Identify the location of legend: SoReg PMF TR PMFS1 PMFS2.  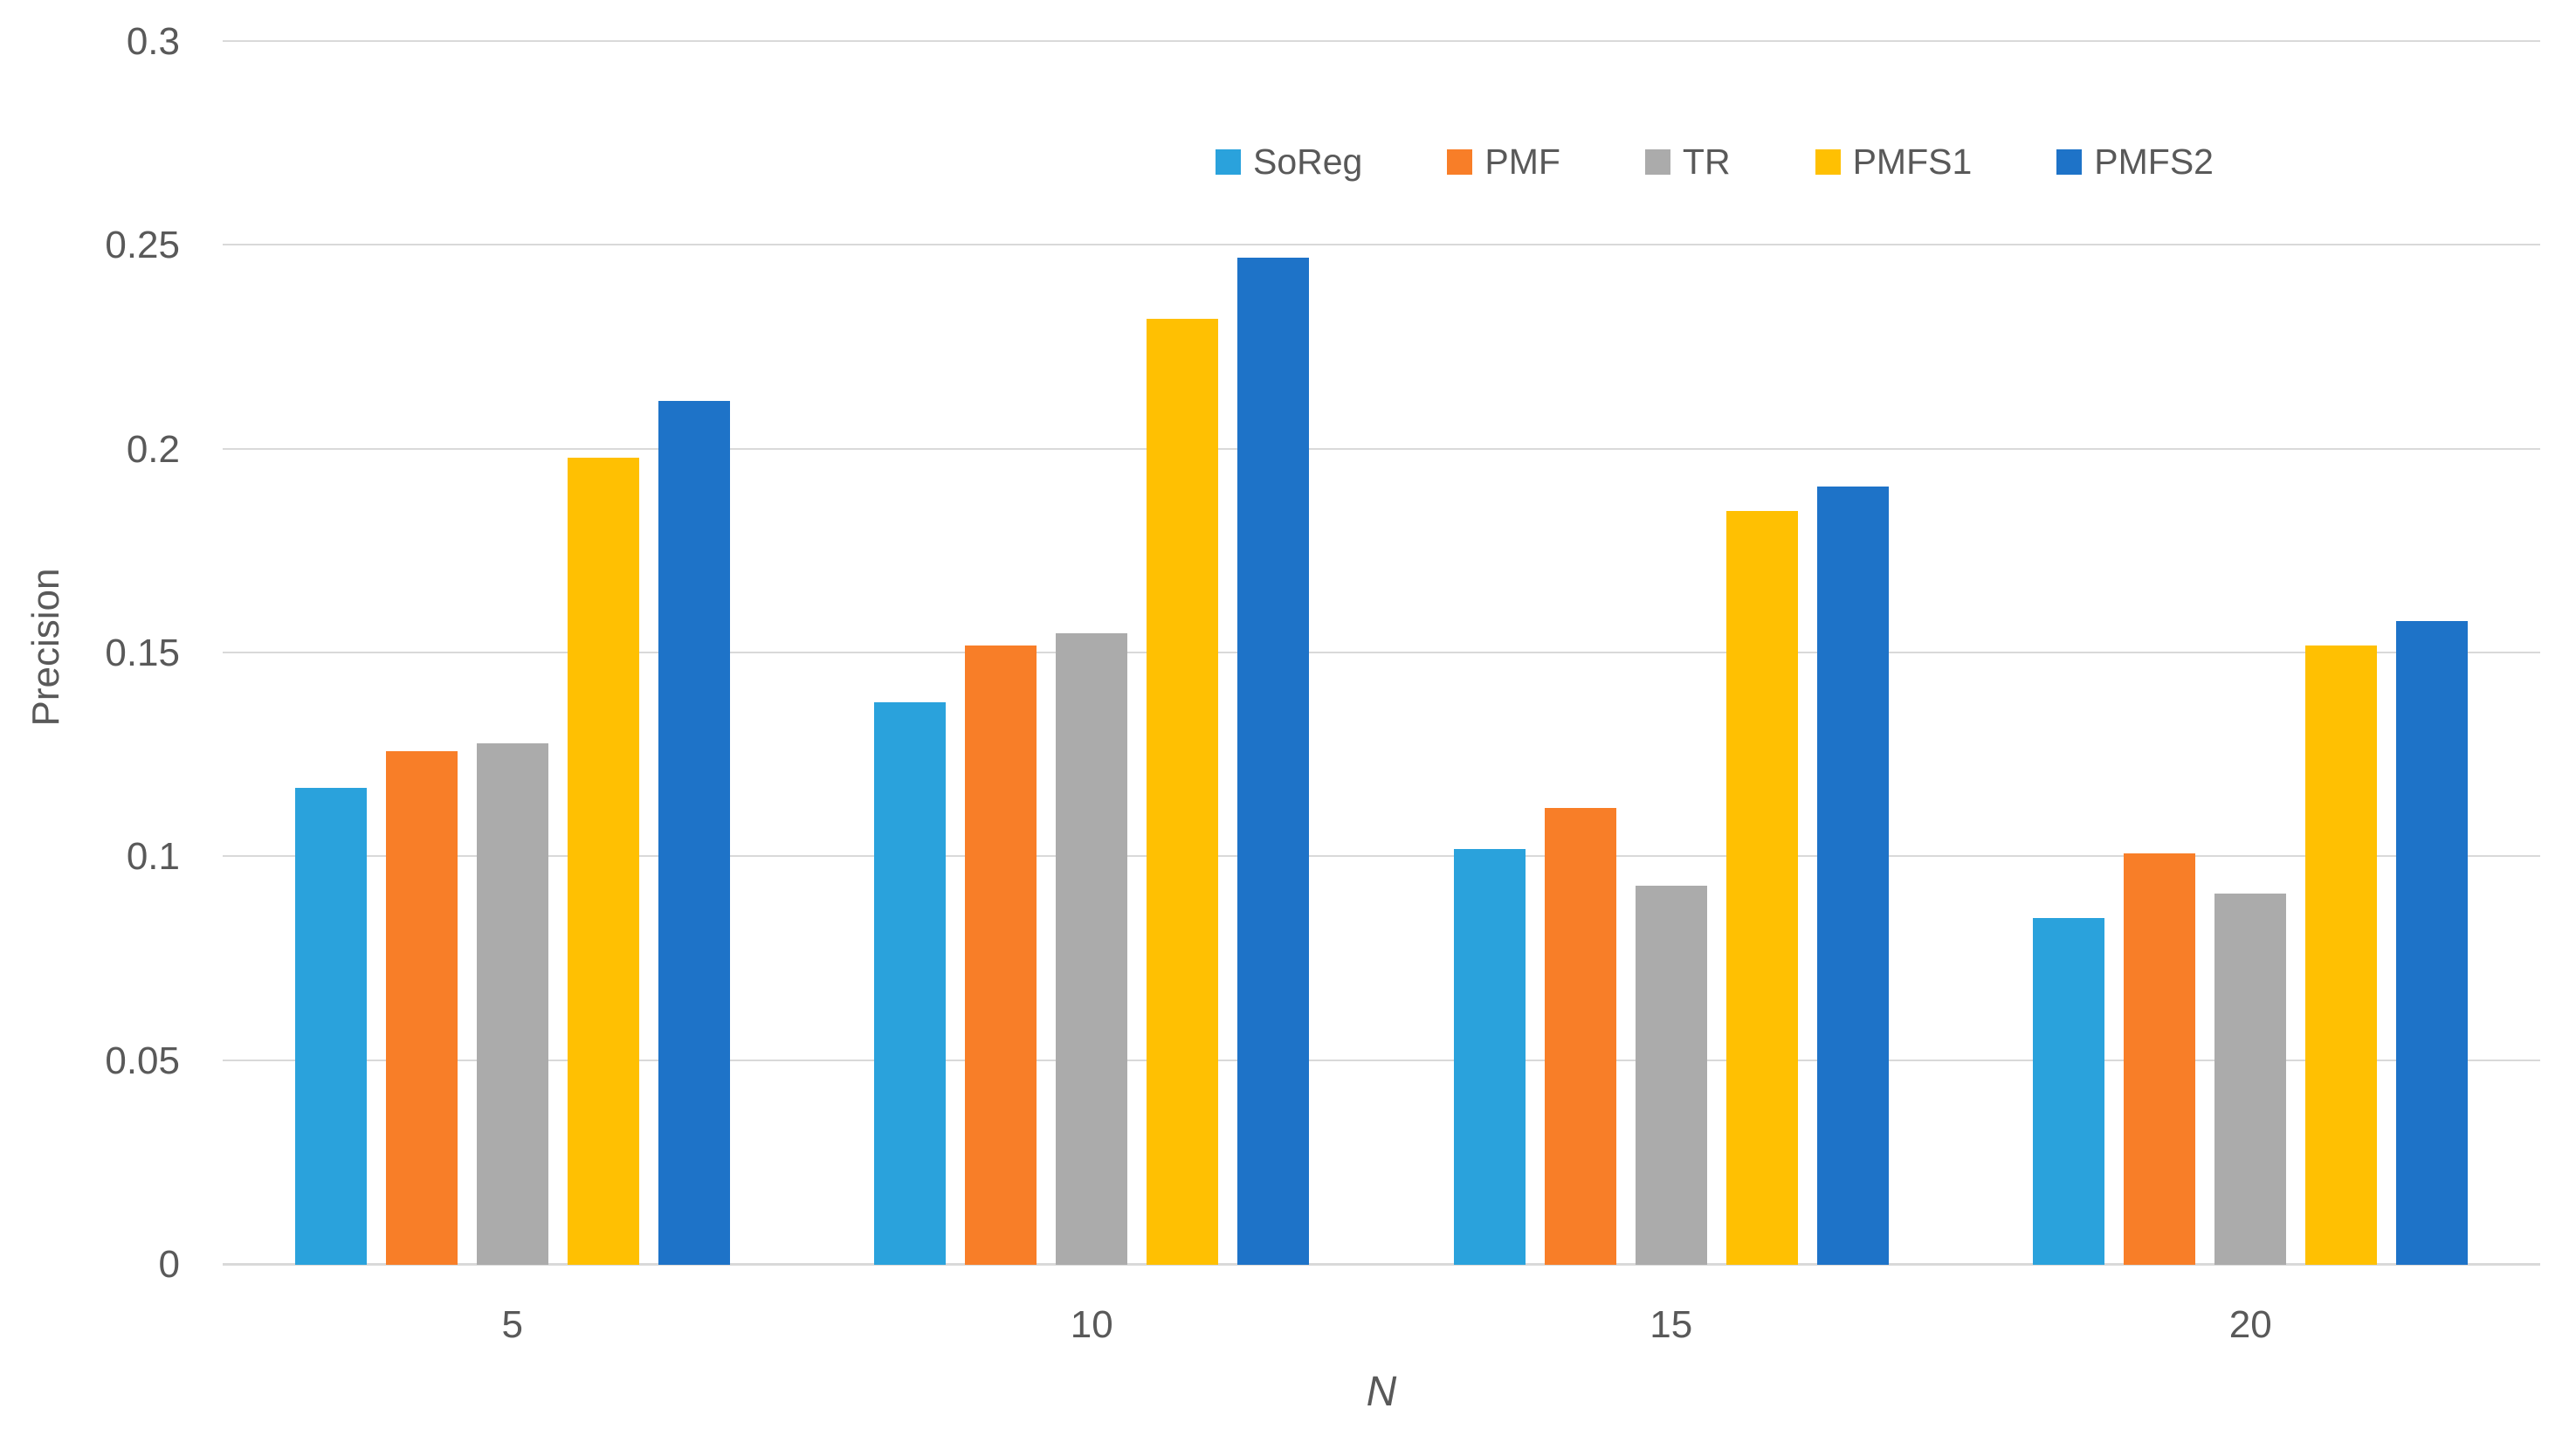
(1715, 162).